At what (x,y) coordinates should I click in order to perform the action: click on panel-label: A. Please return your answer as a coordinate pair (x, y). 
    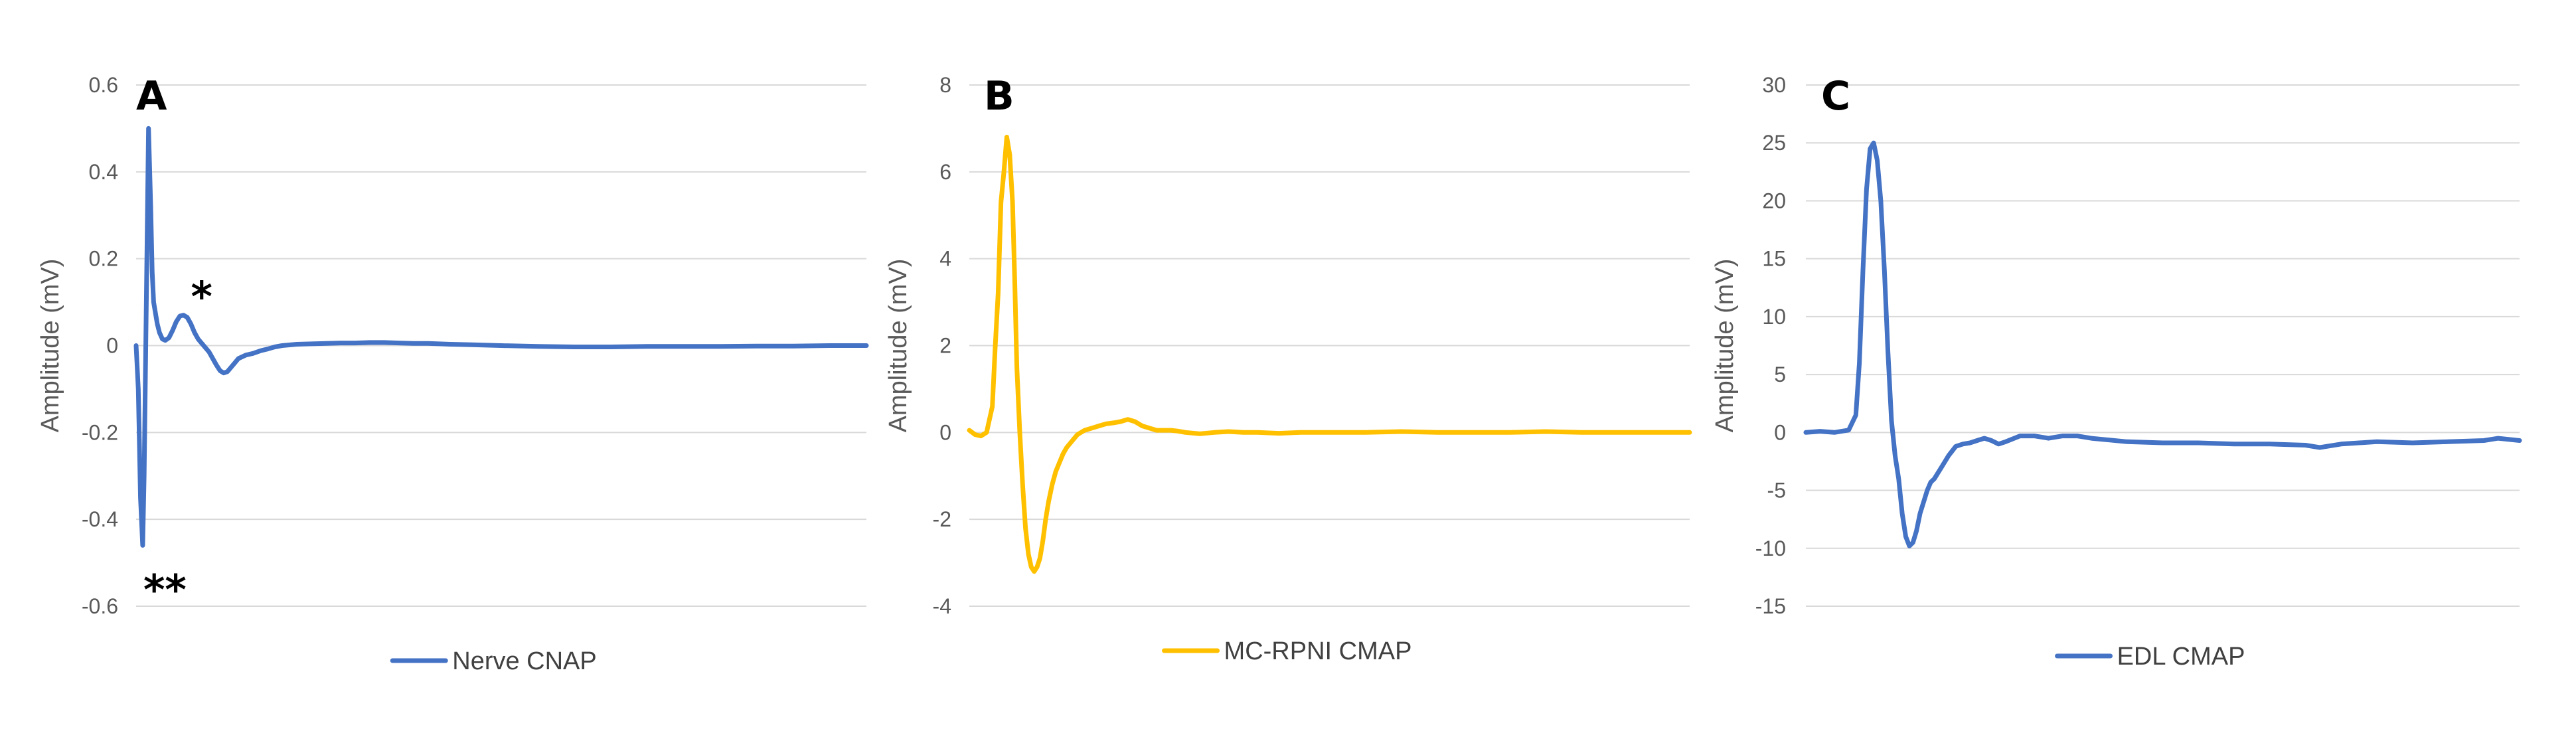
    Looking at the image, I should click on (151, 97).